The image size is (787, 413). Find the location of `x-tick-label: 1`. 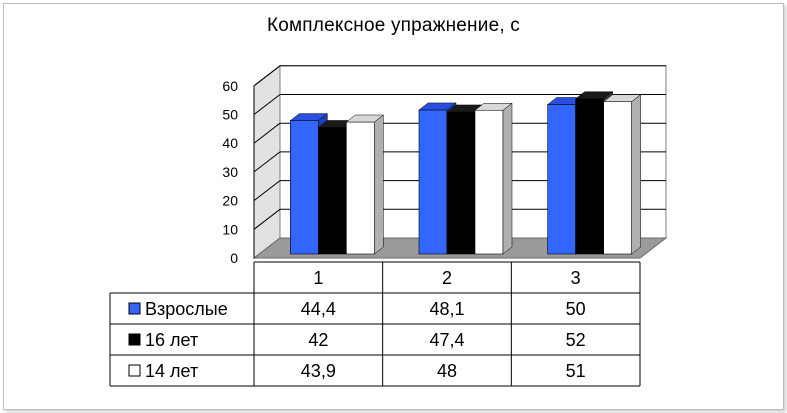

x-tick-label: 1 is located at coordinates (318, 278).